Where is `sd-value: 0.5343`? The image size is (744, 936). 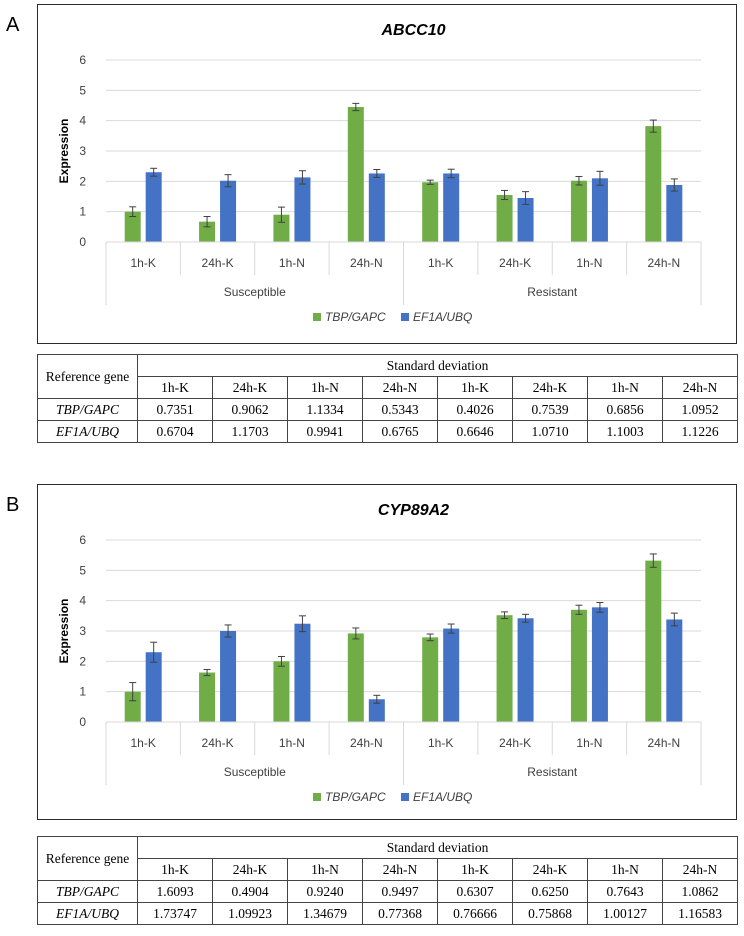 sd-value: 0.5343 is located at coordinates (400, 409).